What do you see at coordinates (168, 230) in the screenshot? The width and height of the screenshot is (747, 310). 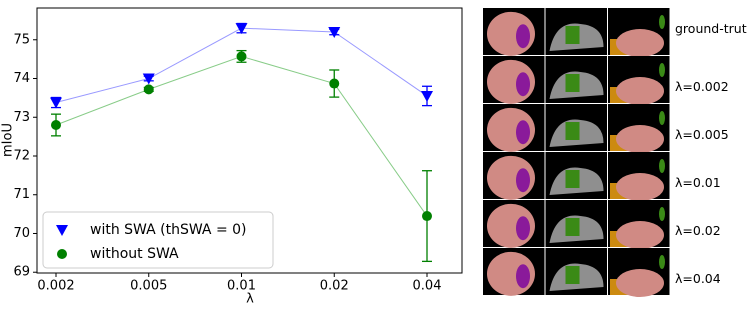 I see `legend-label: with SWA (thSWA = 0)` at bounding box center [168, 230].